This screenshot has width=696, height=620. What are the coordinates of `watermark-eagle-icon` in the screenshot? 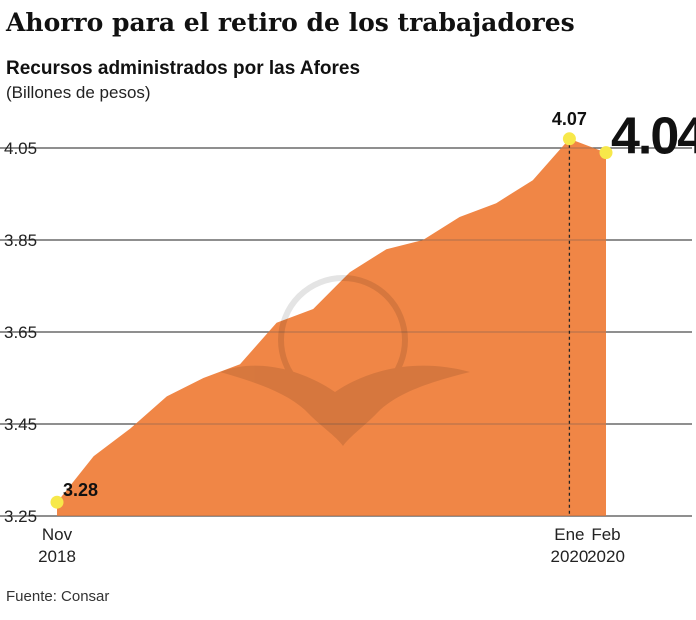 It's located at (345, 360).